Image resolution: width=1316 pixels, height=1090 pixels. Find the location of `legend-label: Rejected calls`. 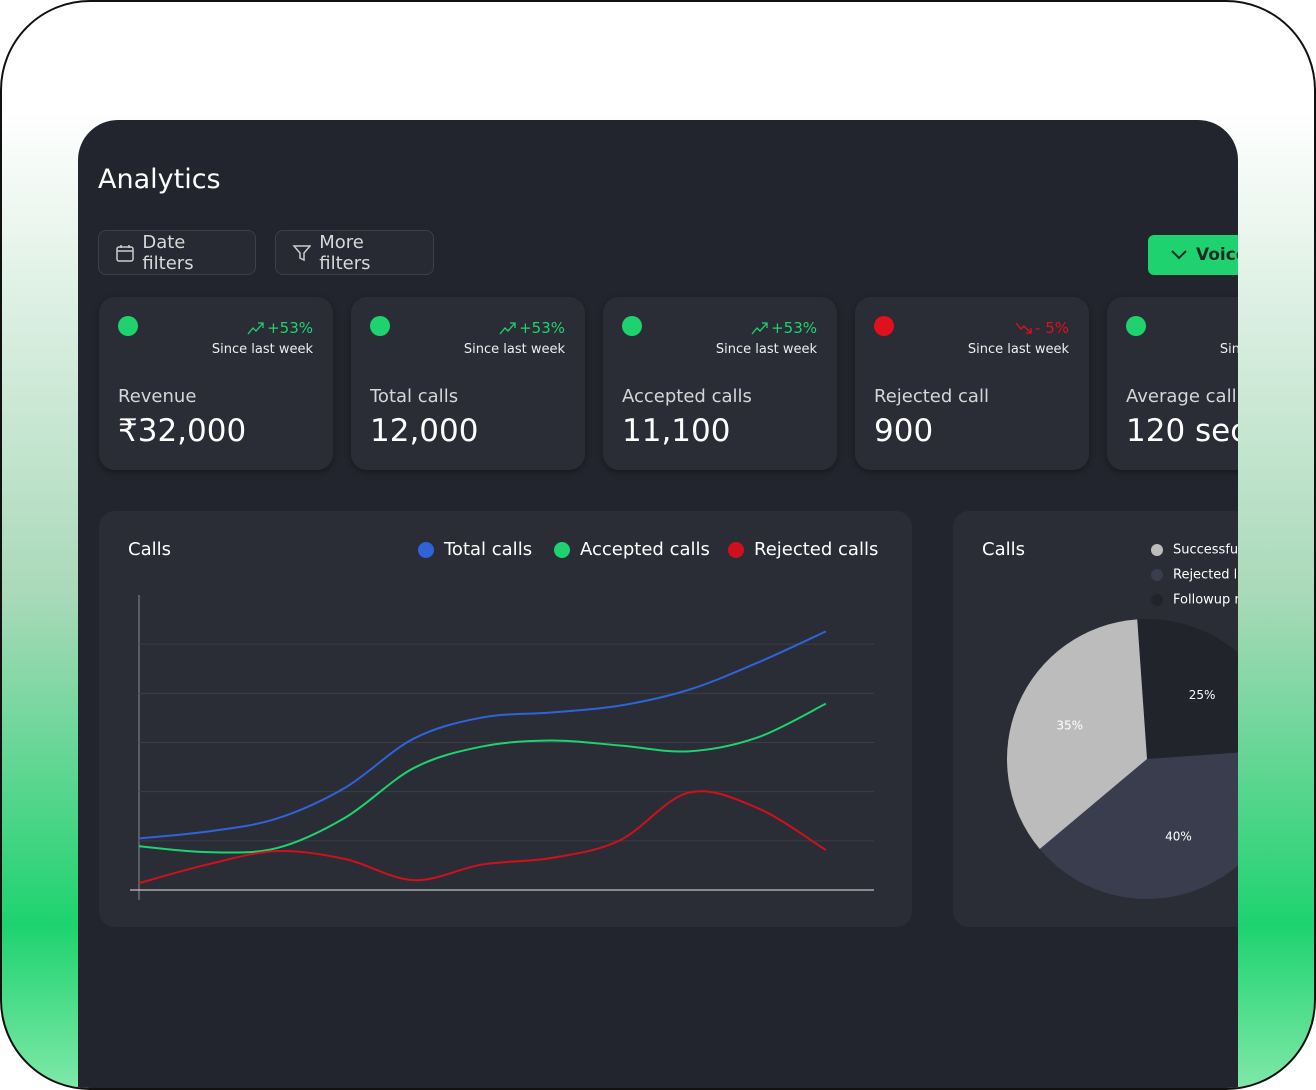

legend-label: Rejected calls is located at coordinates (816, 549).